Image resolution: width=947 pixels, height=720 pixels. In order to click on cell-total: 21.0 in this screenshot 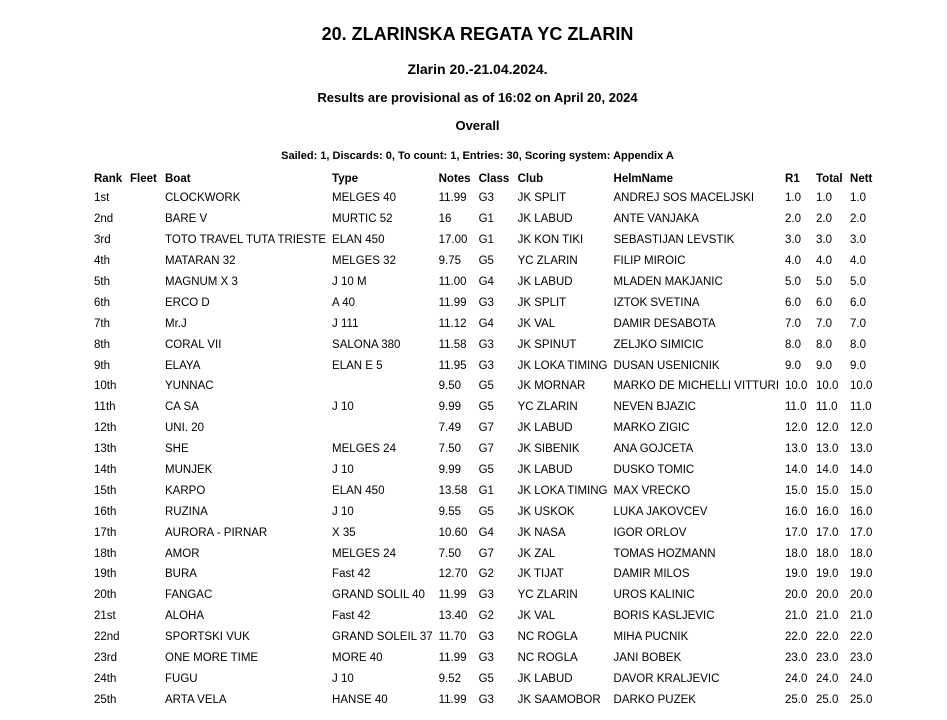, I will do `click(827, 616)`.